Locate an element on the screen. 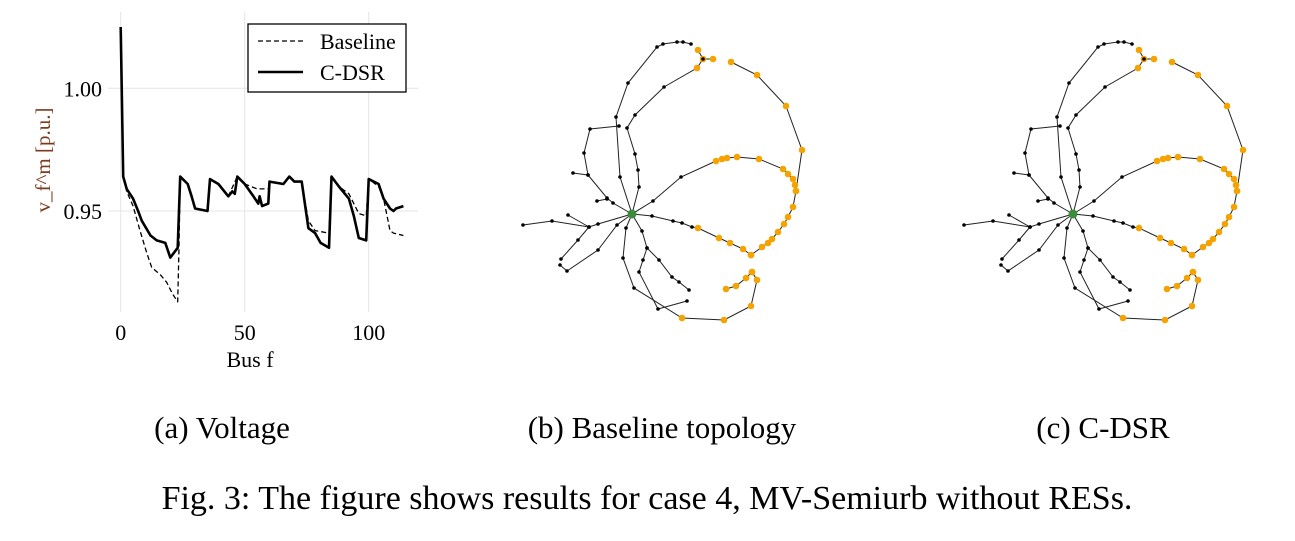  x-tick-label: 100 is located at coordinates (368, 332).